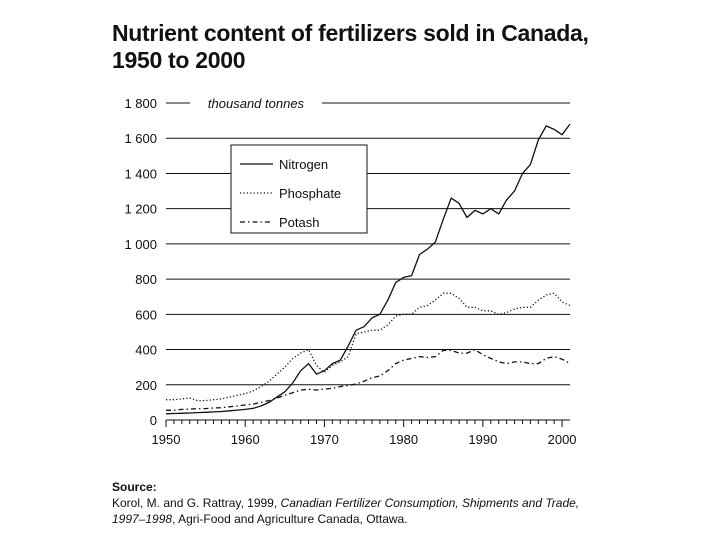  Describe the element at coordinates (140, 138) in the screenshot. I see `y-tick-label: 1 600` at that location.